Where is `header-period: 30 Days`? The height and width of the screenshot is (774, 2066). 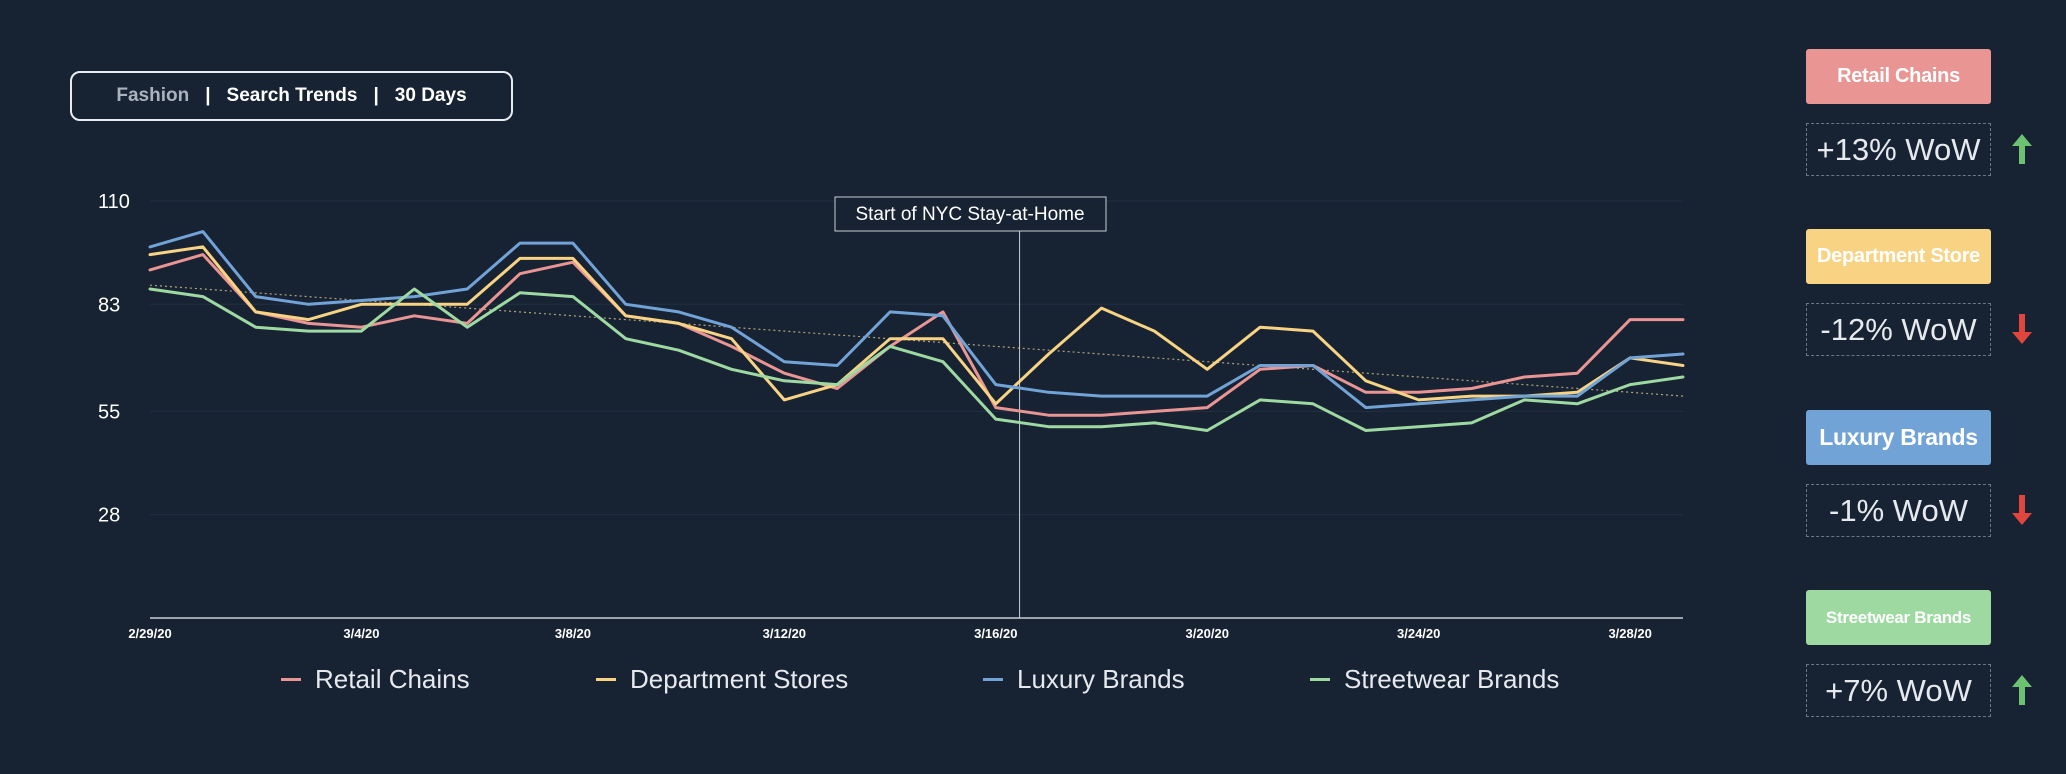
header-period: 30 Days is located at coordinates (430, 95).